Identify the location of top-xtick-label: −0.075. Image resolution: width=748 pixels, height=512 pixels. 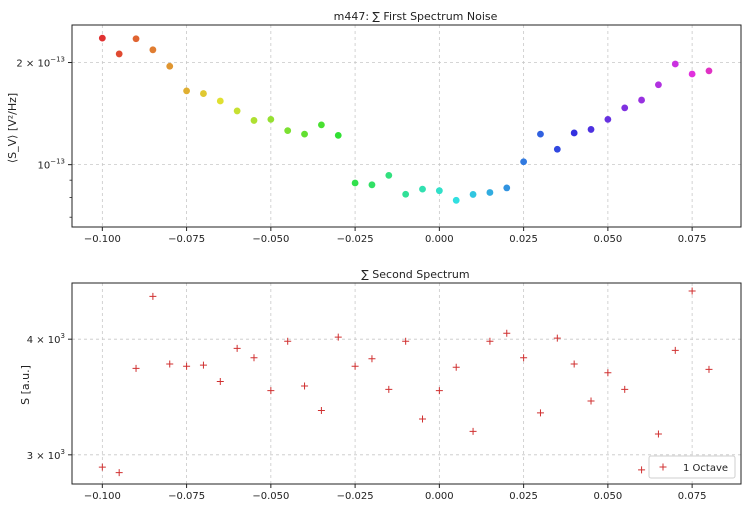
(186, 239).